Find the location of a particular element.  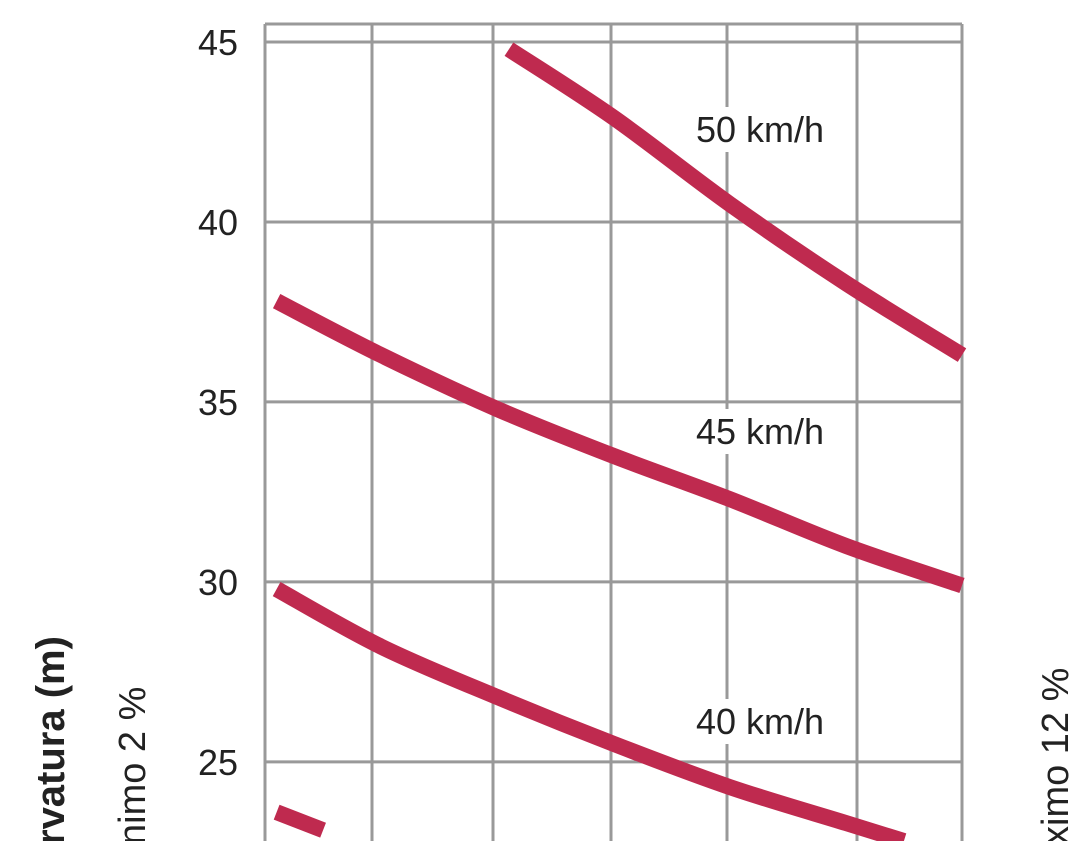

y-tick-label: 35 is located at coordinates (218, 402).